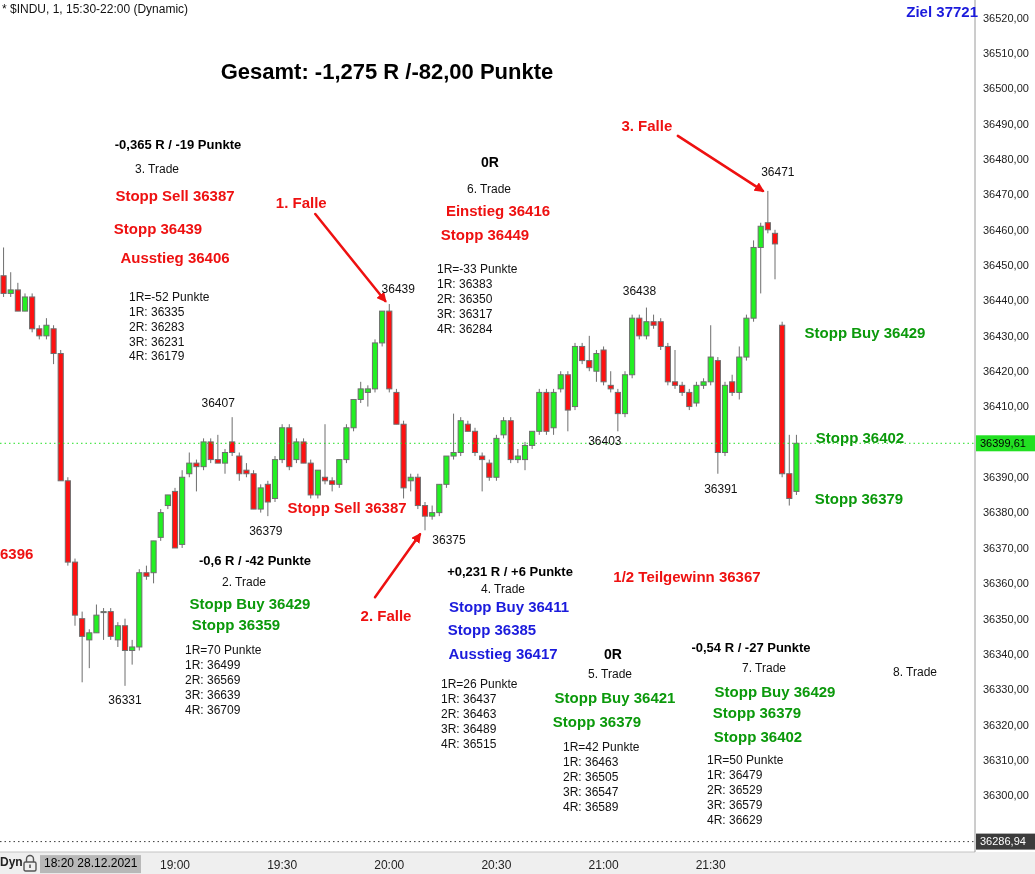 The image size is (1035, 874). What do you see at coordinates (223, 650) in the screenshot?
I see `annotation: 1R=70 Punkte` at bounding box center [223, 650].